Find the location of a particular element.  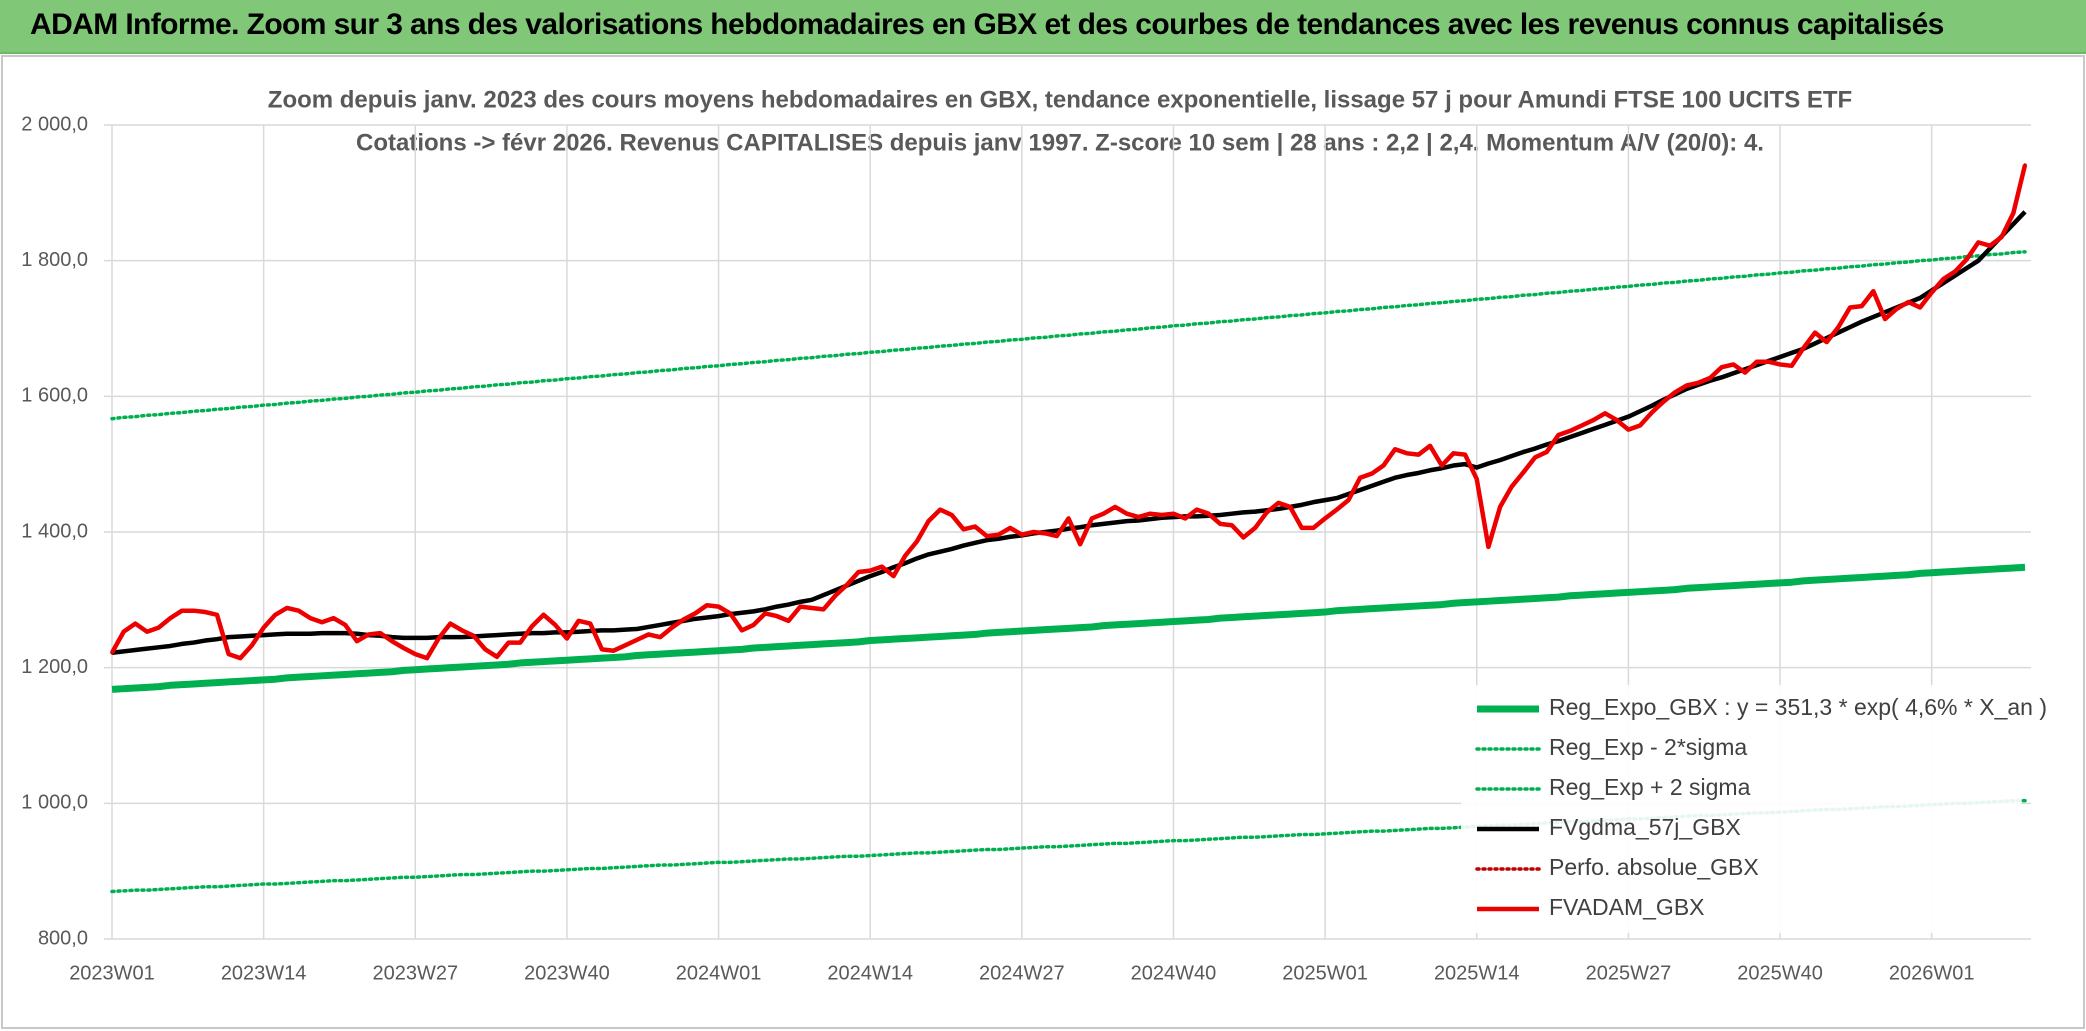

legend-label: Reg_Exp - 2*sigma is located at coordinates (1648, 747).